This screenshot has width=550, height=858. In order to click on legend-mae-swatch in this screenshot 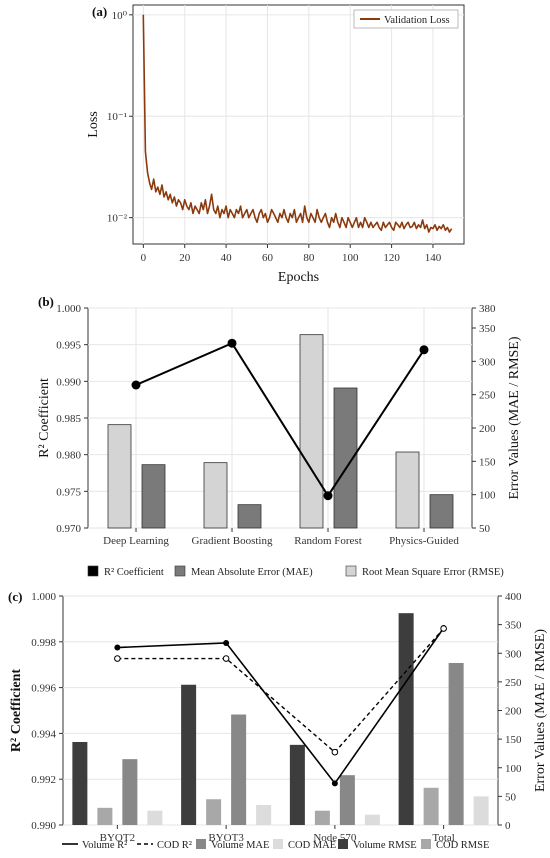, I will do `click(180, 571)`.